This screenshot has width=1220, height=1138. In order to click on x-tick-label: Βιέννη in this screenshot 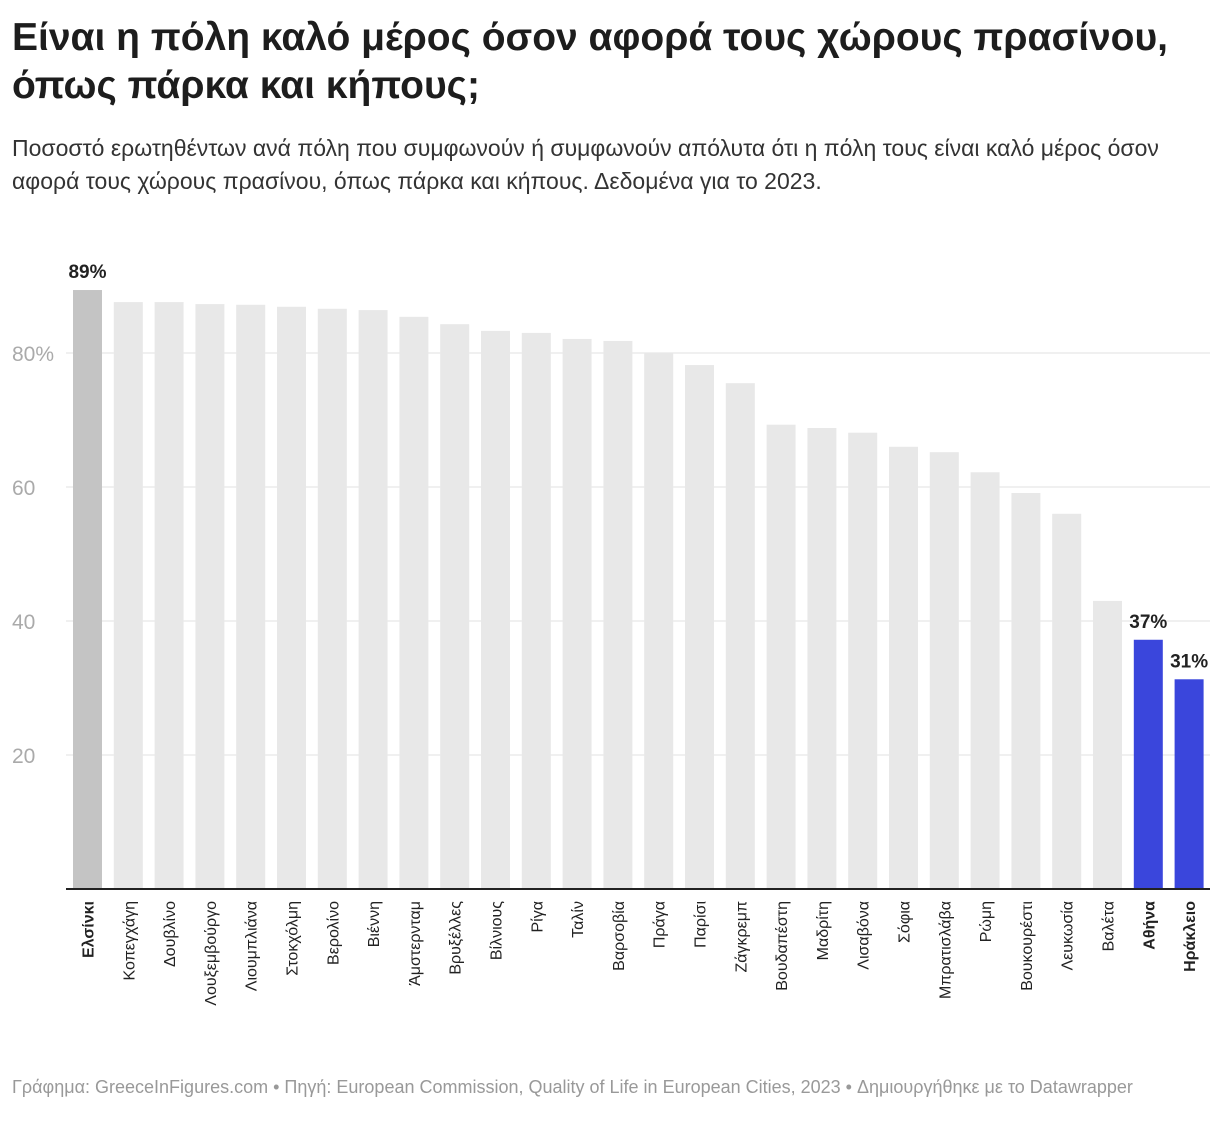, I will do `click(374, 924)`.